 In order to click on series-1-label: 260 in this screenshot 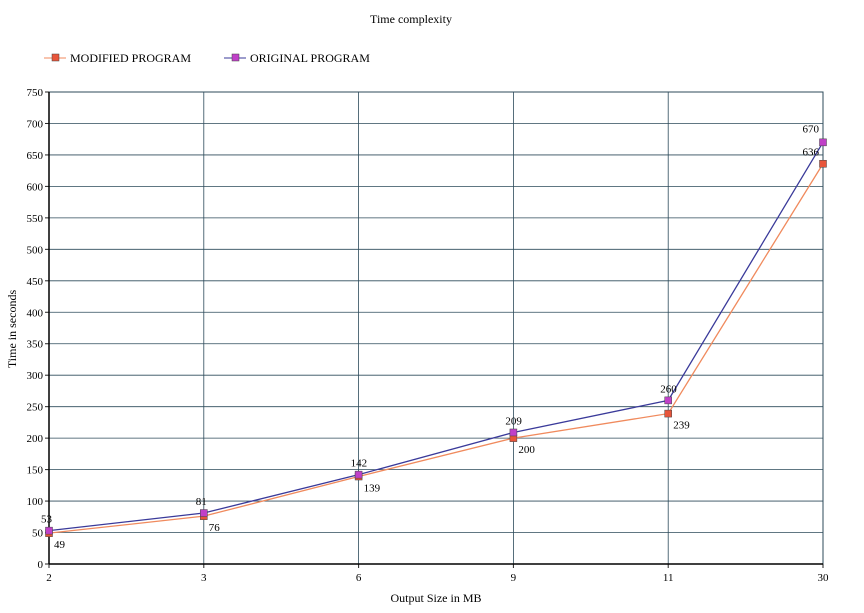, I will do `click(668, 389)`.